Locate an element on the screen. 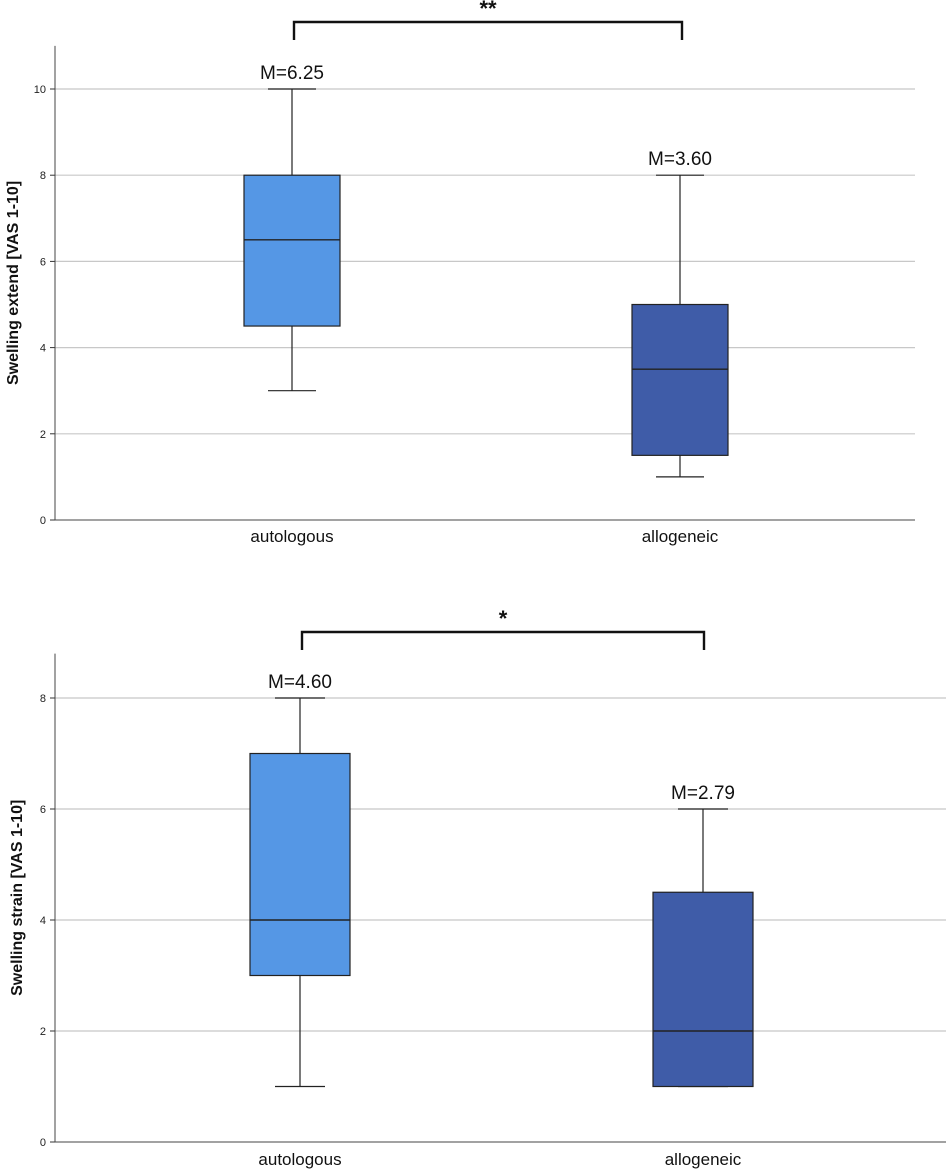  box-autologous: M=4.60 is located at coordinates (300, 880).